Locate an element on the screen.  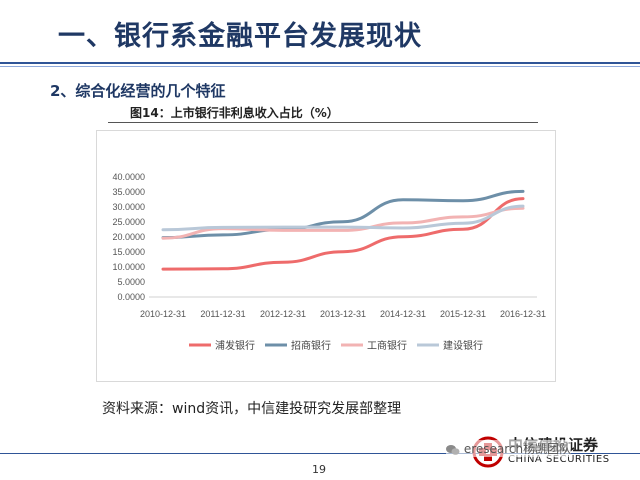
y-tick-label: 25.0000 is located at coordinates (128, 222).